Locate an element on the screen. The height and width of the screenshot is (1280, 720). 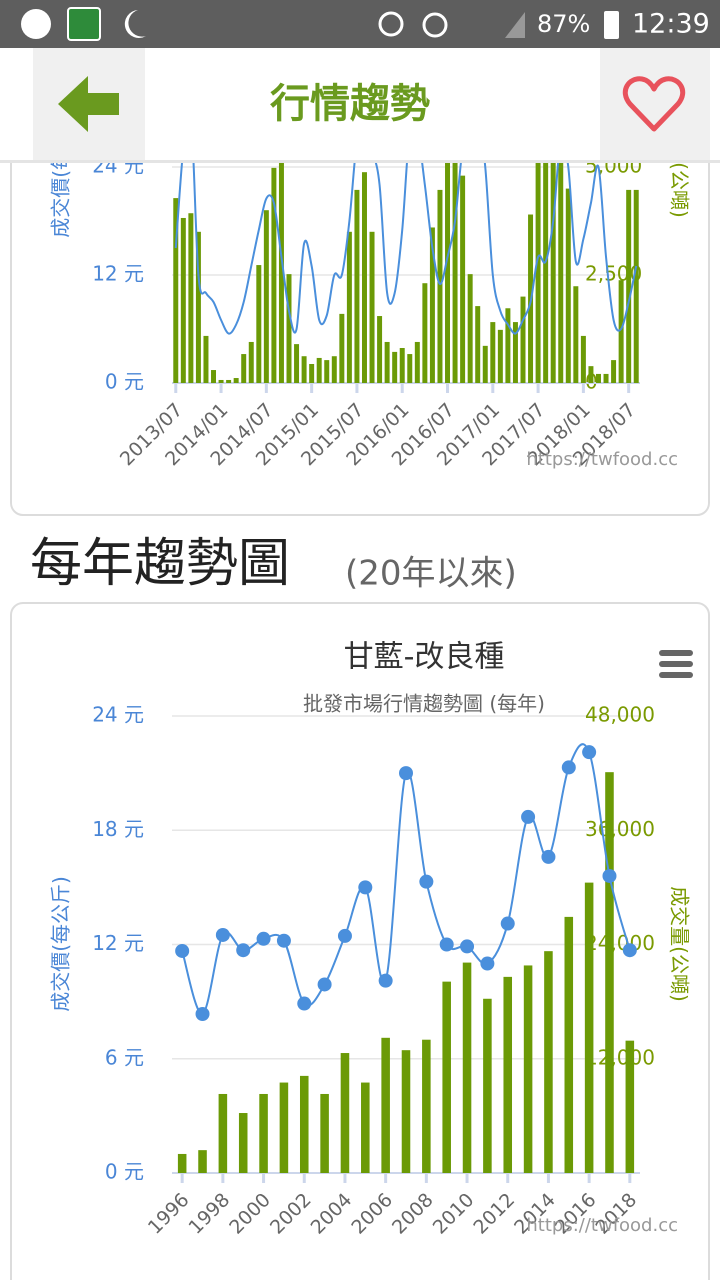
chart-subtitle: 批發市場行情趨勢圖 (每年) is located at coordinates (424, 704).